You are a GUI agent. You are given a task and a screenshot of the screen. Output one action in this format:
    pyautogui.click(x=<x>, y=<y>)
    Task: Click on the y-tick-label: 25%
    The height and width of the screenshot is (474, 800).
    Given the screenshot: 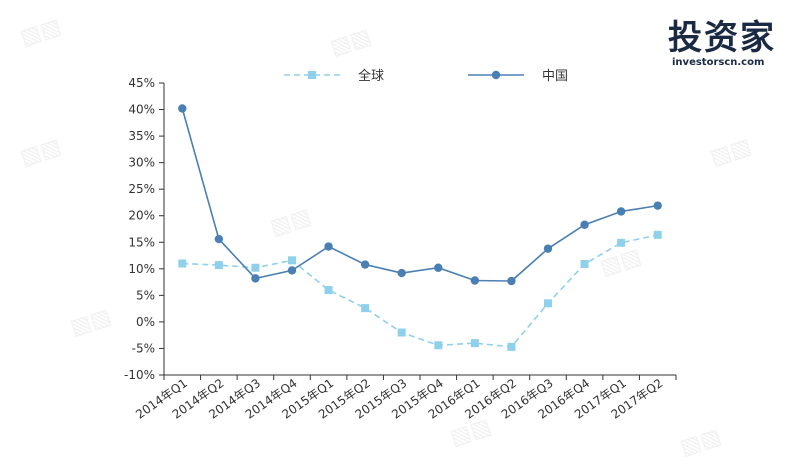 What is the action you would take?
    pyautogui.click(x=141, y=189)
    